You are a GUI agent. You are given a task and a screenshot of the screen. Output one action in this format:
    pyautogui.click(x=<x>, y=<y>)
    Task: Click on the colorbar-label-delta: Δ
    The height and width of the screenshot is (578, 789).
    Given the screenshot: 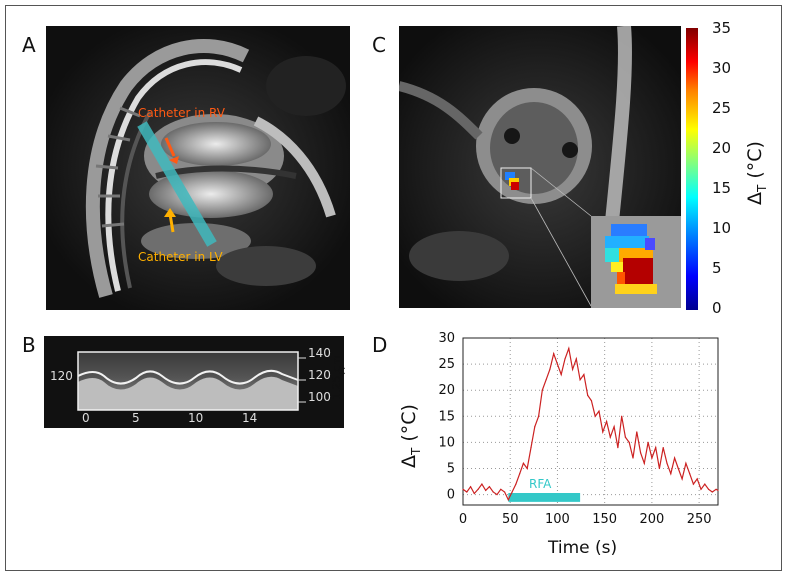 What is the action you would take?
    pyautogui.click(x=755, y=198)
    